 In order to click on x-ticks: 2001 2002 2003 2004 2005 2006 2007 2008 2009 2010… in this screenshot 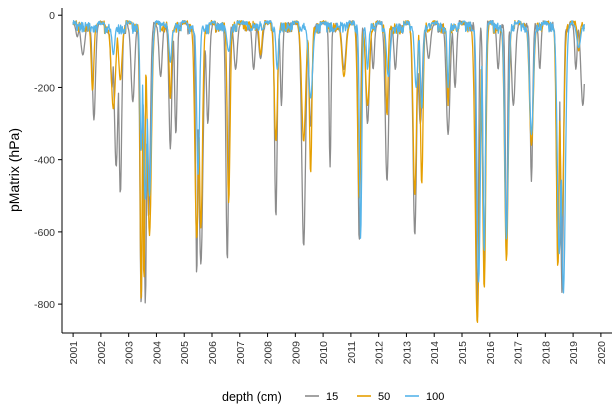, I will do `click(338, 348)`.